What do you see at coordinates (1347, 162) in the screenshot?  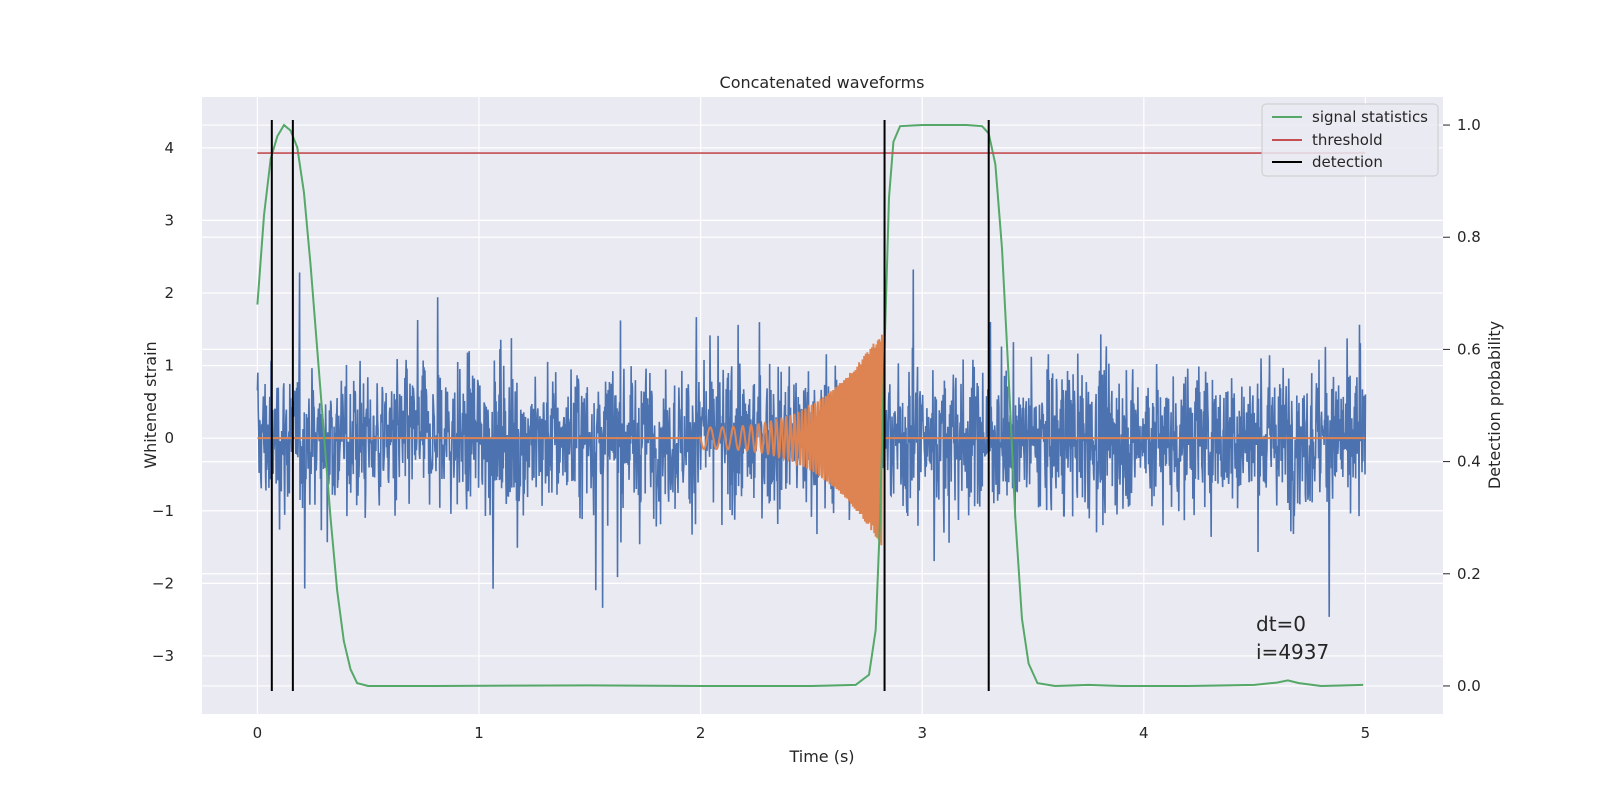 I see `legend-label-detection: detection` at bounding box center [1347, 162].